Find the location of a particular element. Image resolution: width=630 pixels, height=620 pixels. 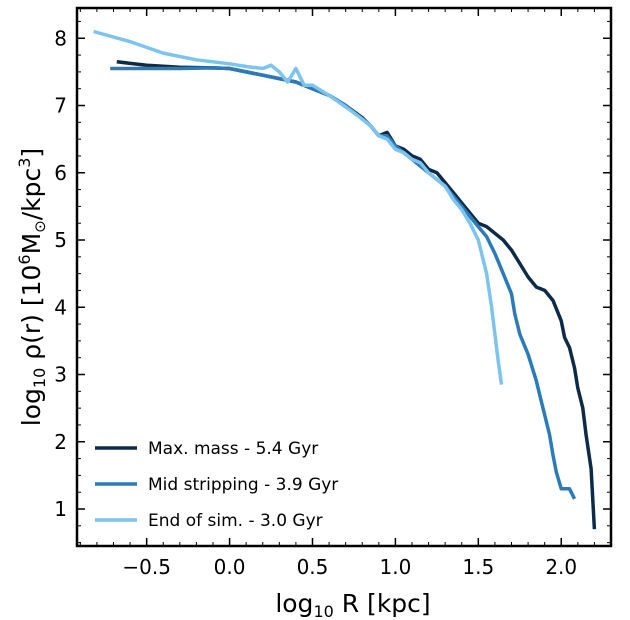

x-tick-label: 1.0 is located at coordinates (396, 567).